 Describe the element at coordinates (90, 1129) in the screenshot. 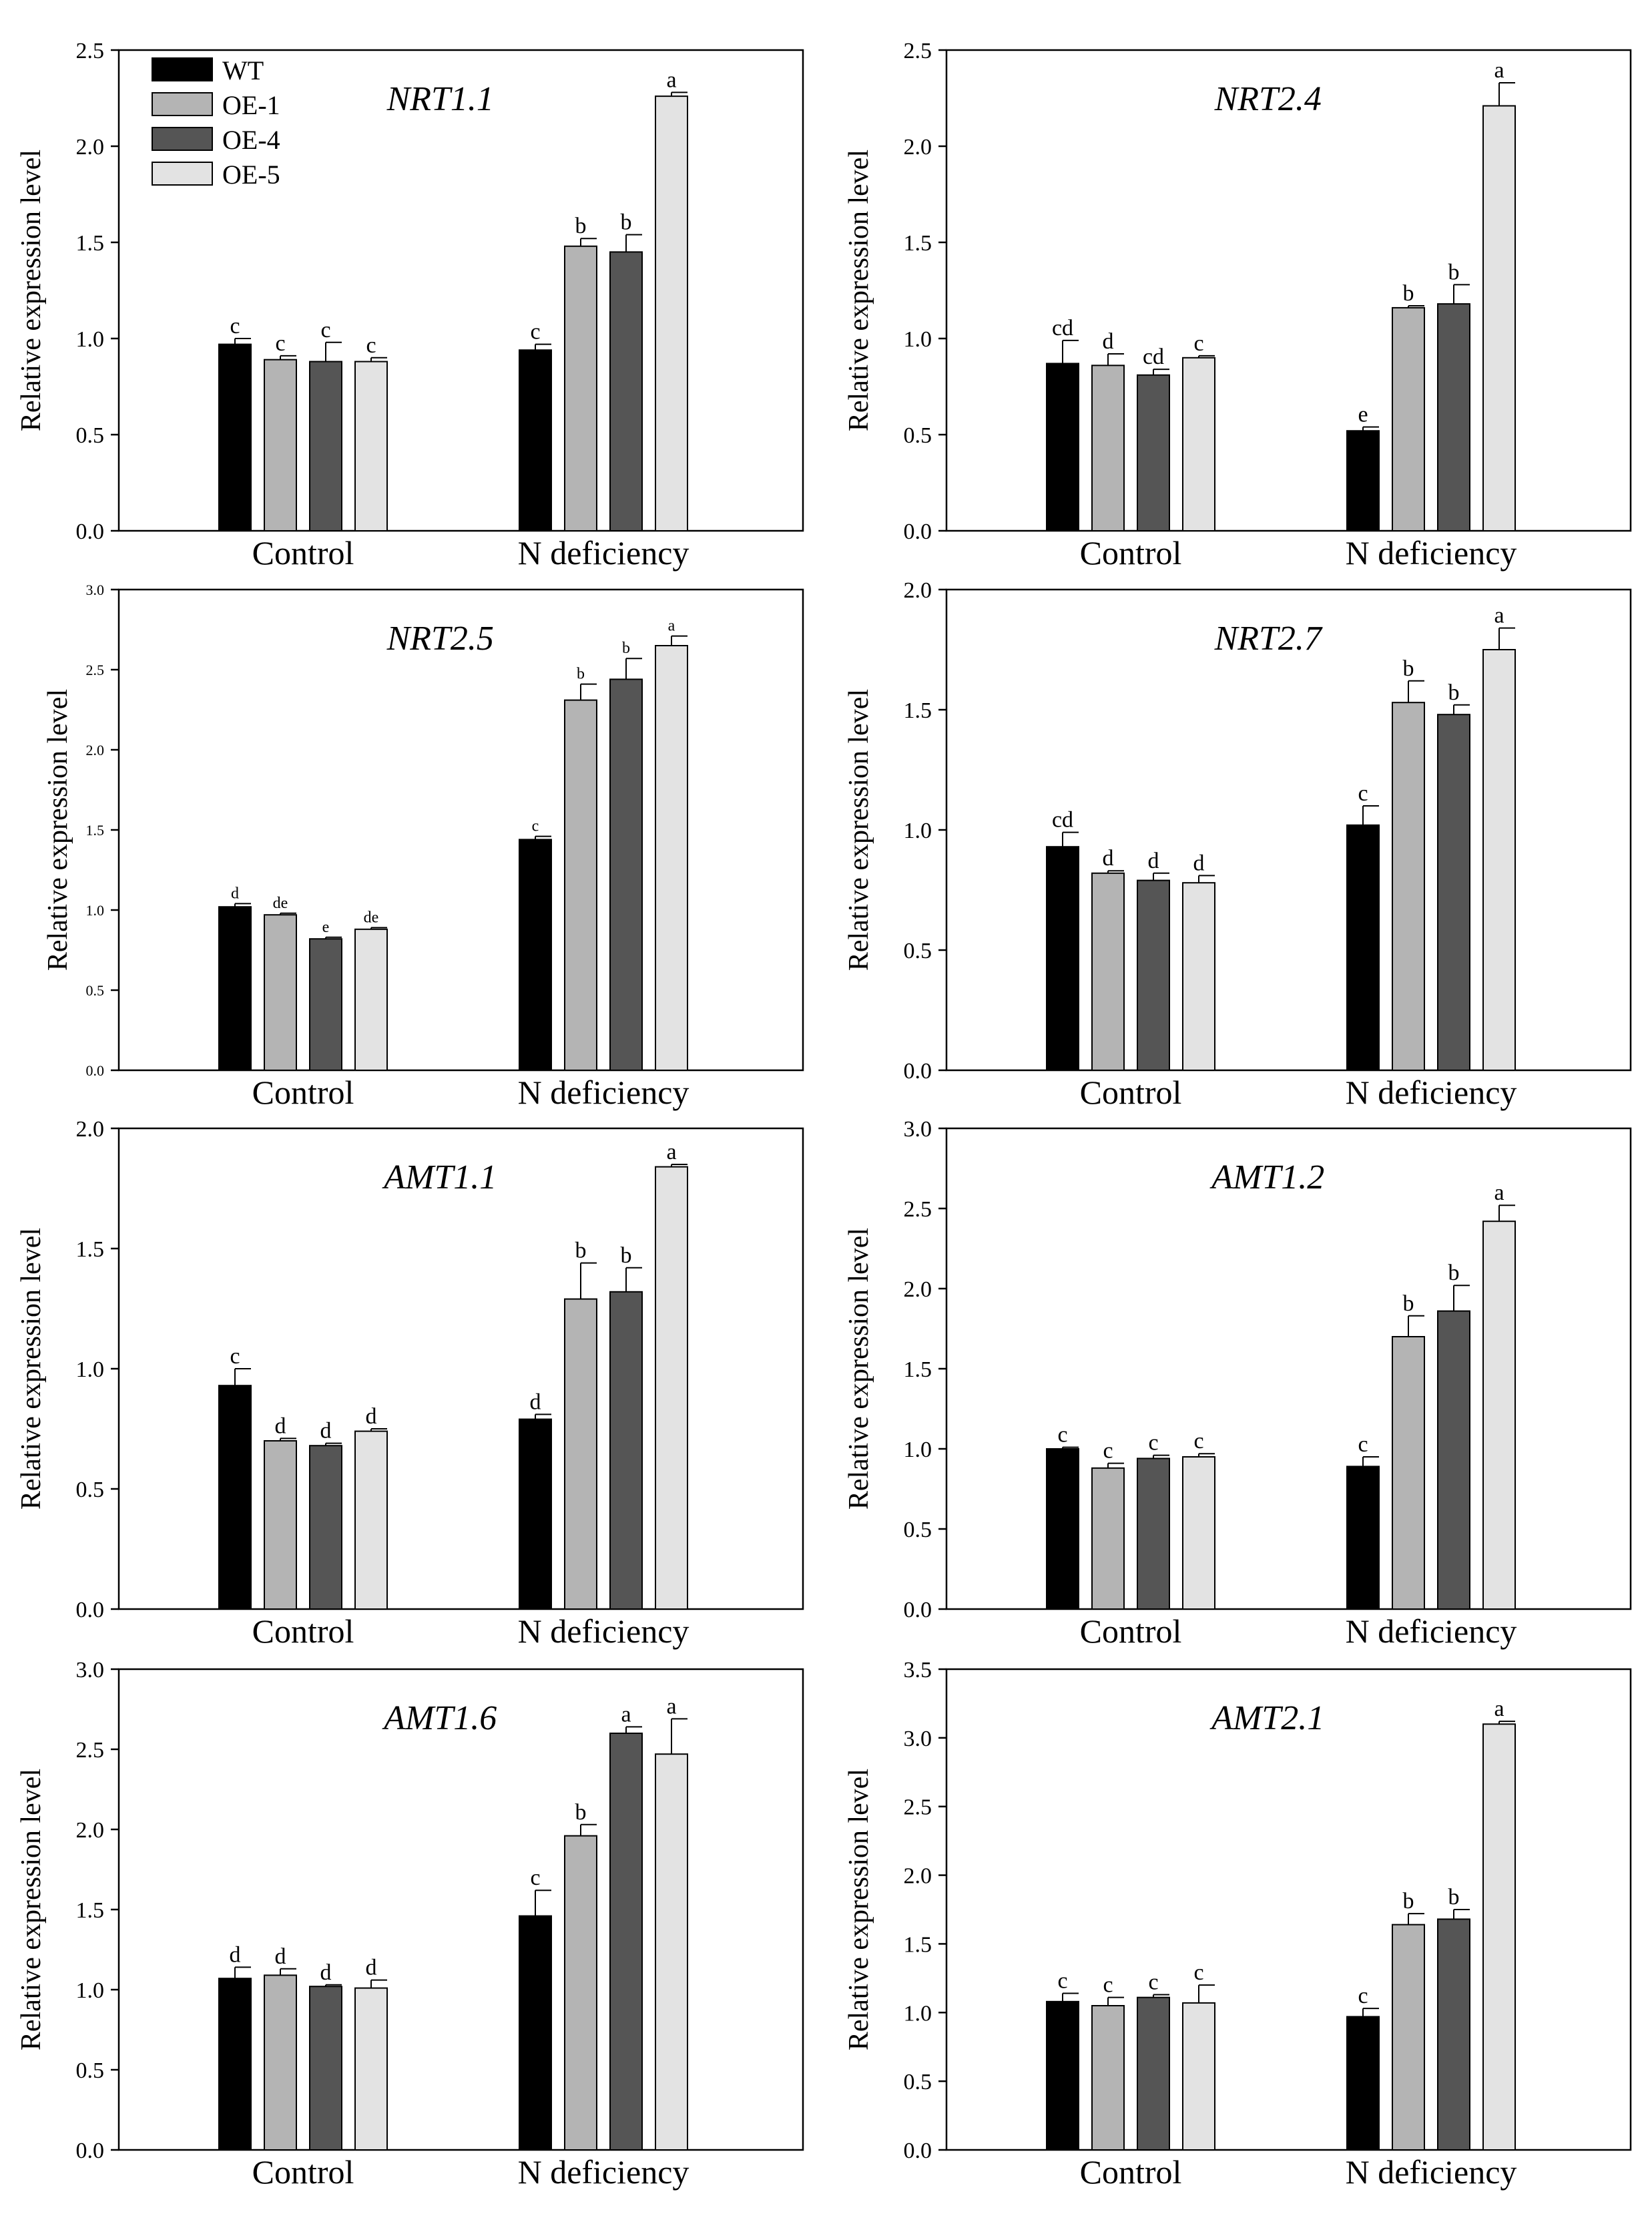

I see `y-tick-label: 2.0` at that location.